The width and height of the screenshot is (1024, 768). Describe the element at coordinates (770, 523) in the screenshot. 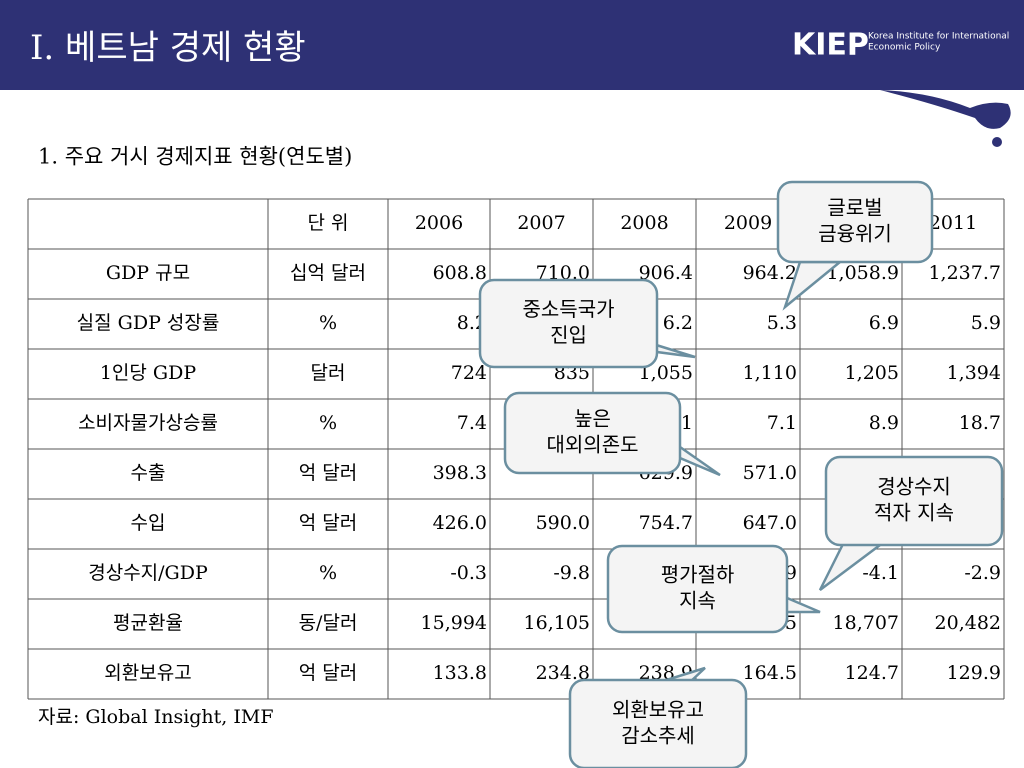

I see `cell: 647.0` at that location.